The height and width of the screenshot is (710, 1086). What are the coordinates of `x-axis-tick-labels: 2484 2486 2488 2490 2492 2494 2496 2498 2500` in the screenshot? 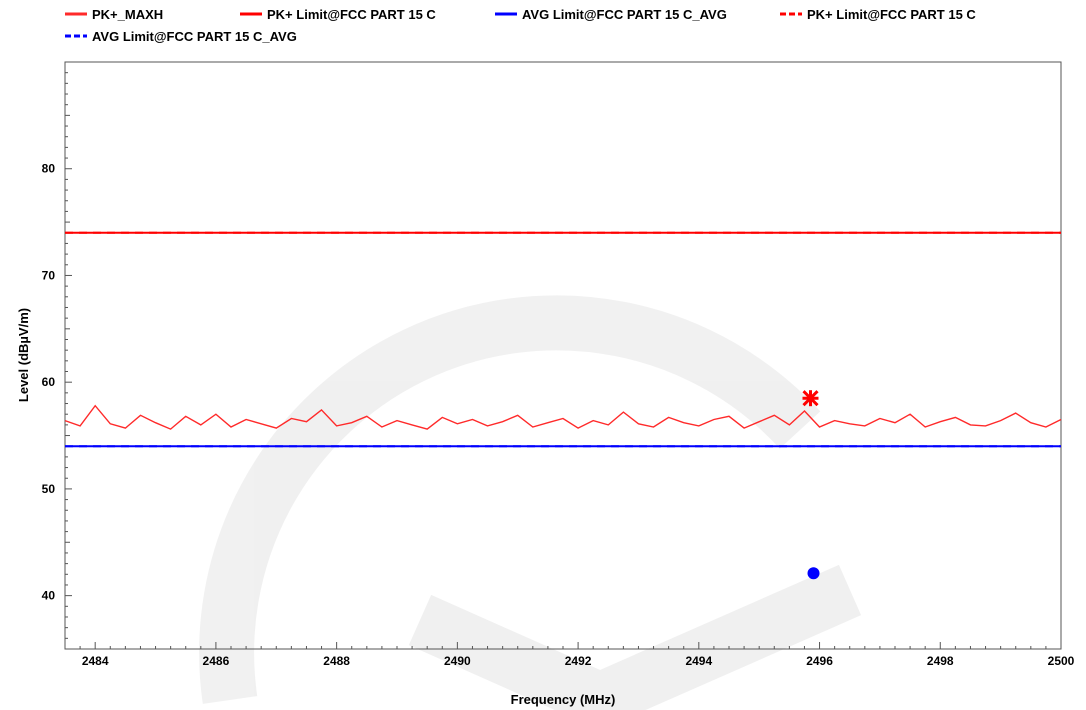 It's located at (578, 661).